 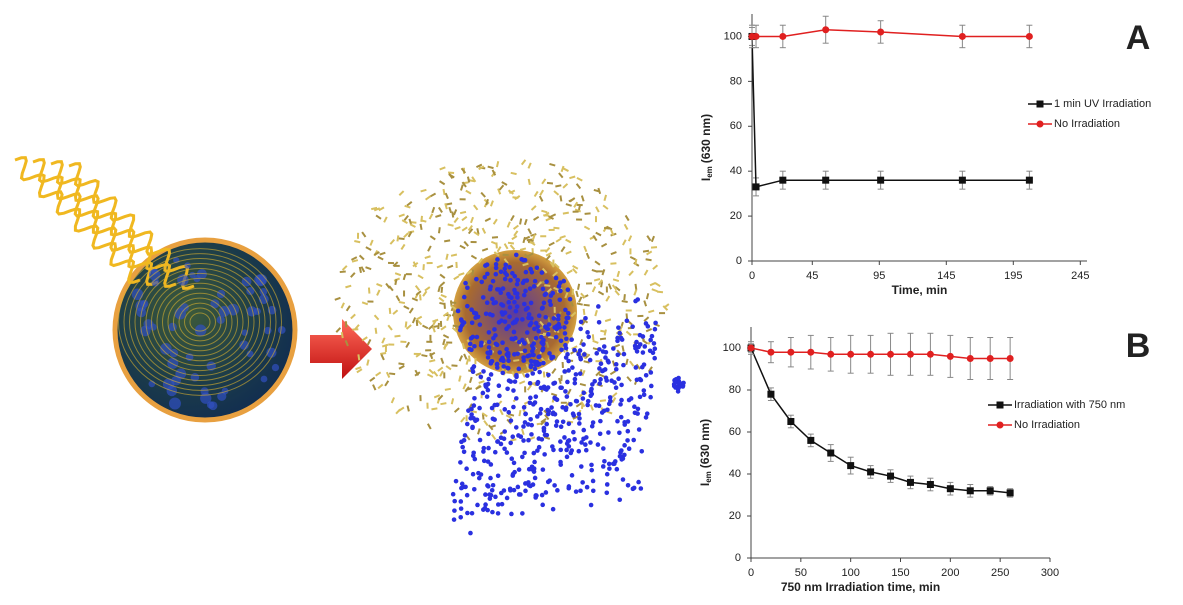 What do you see at coordinates (200, 330) in the screenshot?
I see `cell-nucleus` at bounding box center [200, 330].